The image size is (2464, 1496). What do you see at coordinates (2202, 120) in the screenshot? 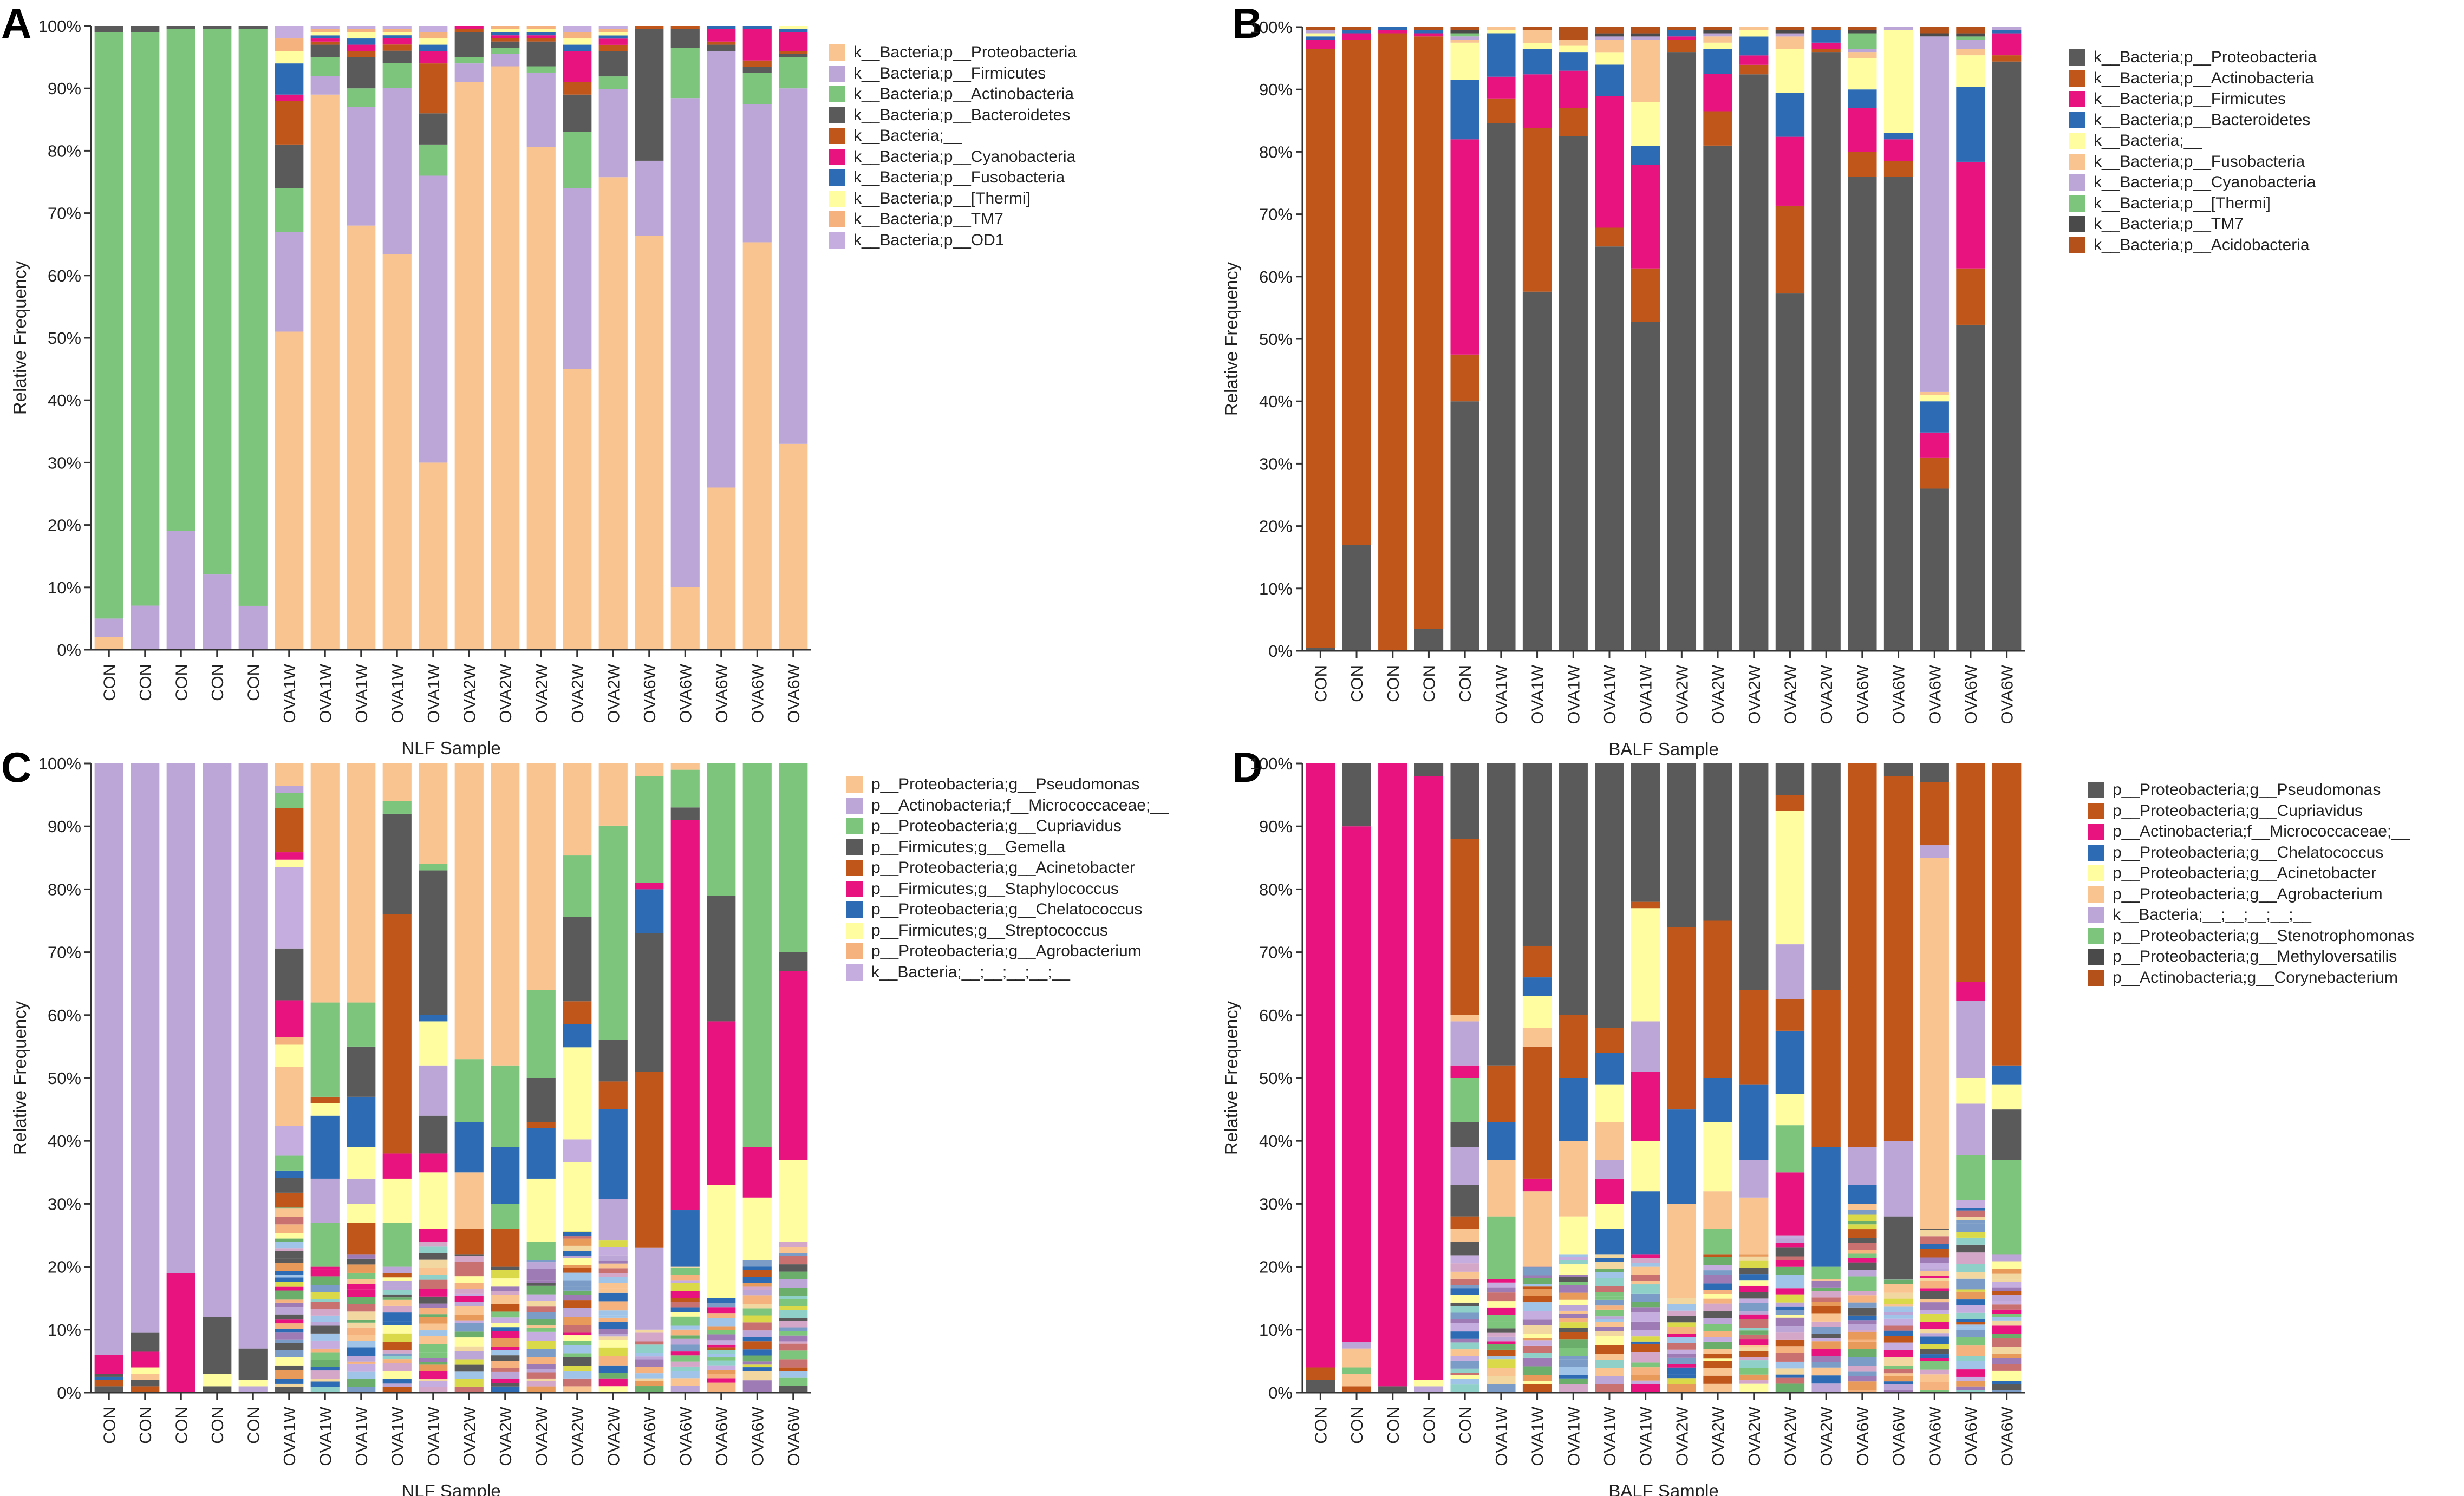
I see `legend-label: k__Bacteria;p__Bacteroidetes` at bounding box center [2202, 120].